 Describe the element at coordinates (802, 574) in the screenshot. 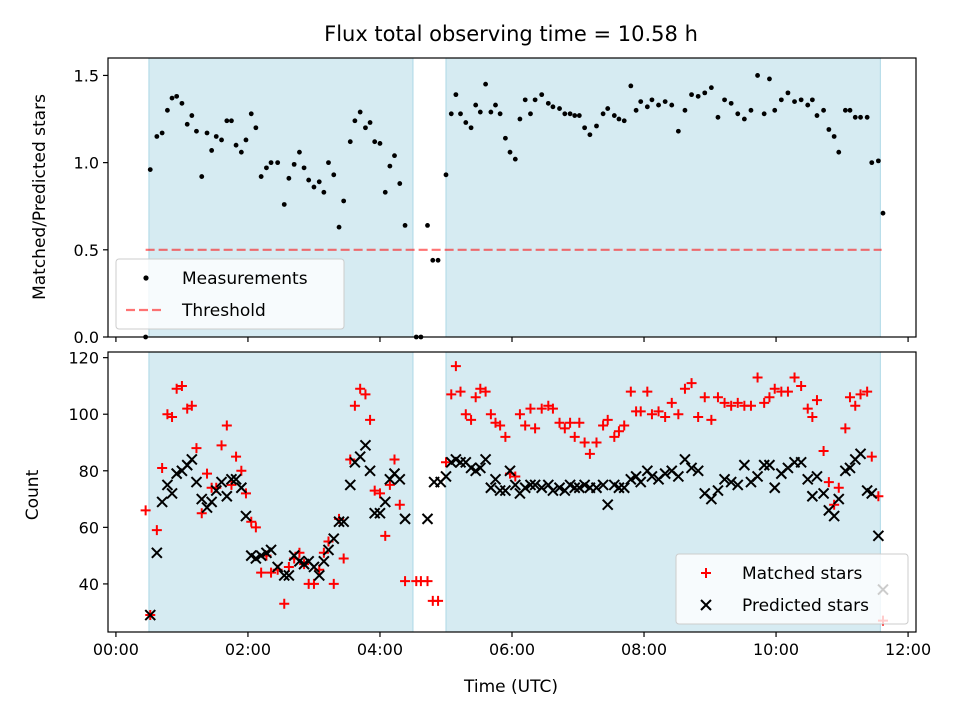

I see `legend-label: Matched stars` at that location.